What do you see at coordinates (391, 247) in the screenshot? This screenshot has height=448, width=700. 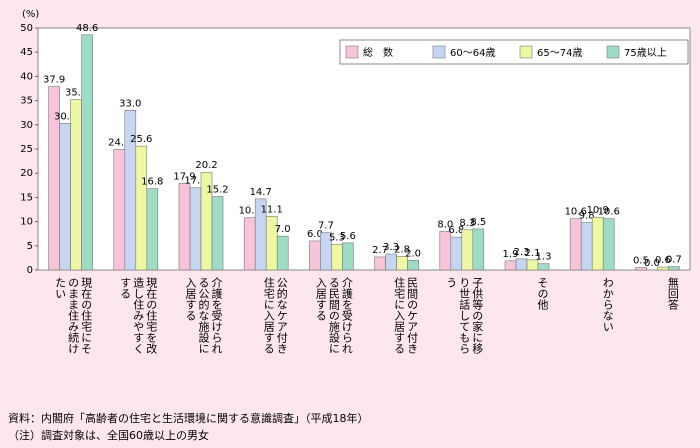 I see `value-label: 3.3` at bounding box center [391, 247].